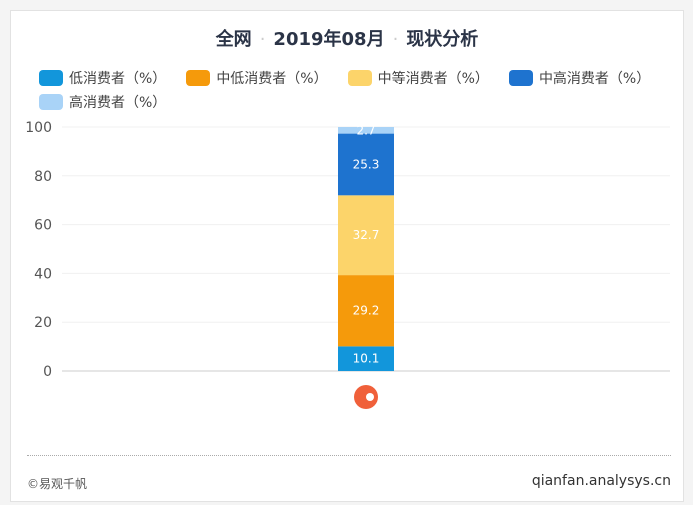 This screenshot has height=505, width=693. I want to click on title-date: 2019年08月, so click(329, 39).